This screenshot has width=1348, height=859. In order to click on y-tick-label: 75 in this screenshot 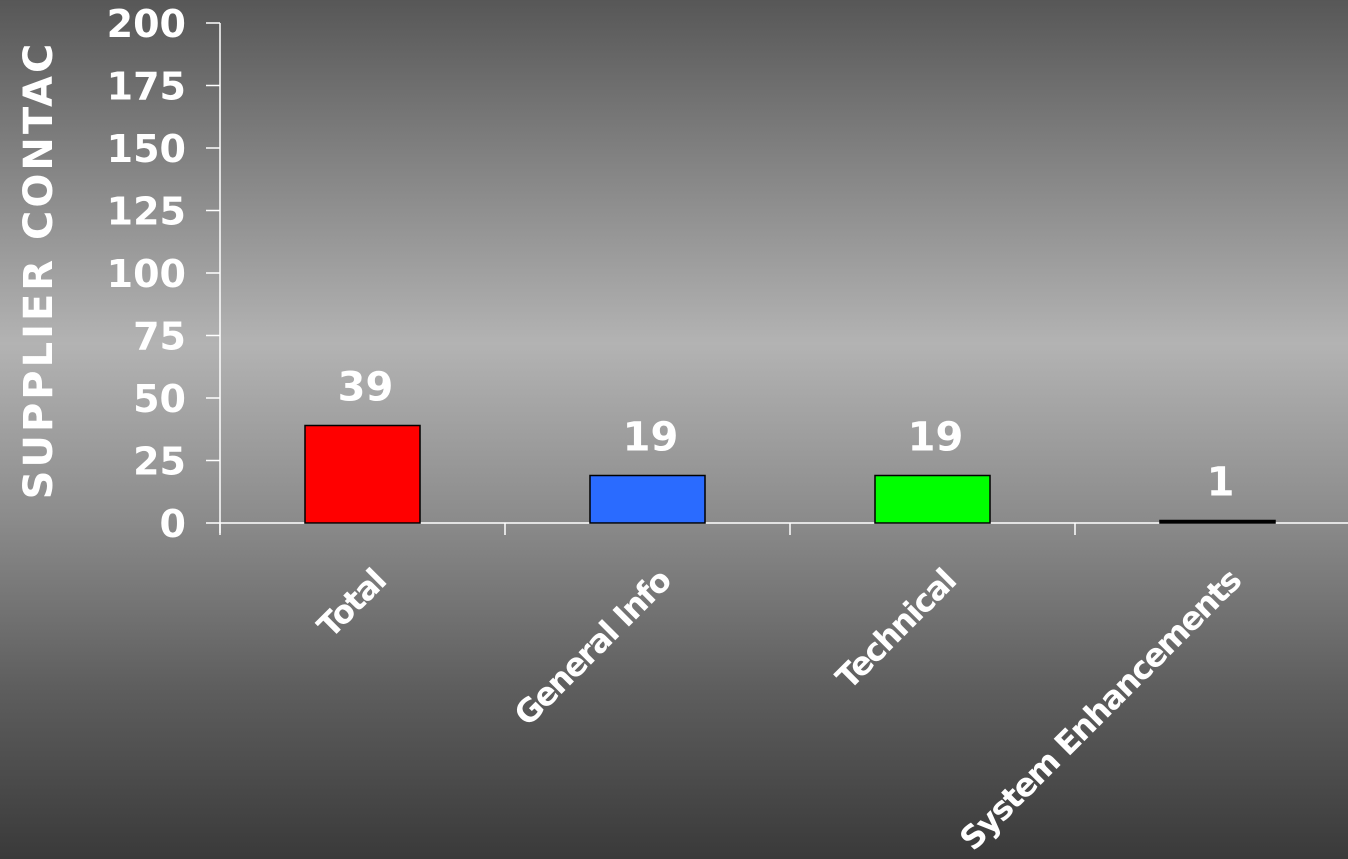, I will do `click(159, 337)`.